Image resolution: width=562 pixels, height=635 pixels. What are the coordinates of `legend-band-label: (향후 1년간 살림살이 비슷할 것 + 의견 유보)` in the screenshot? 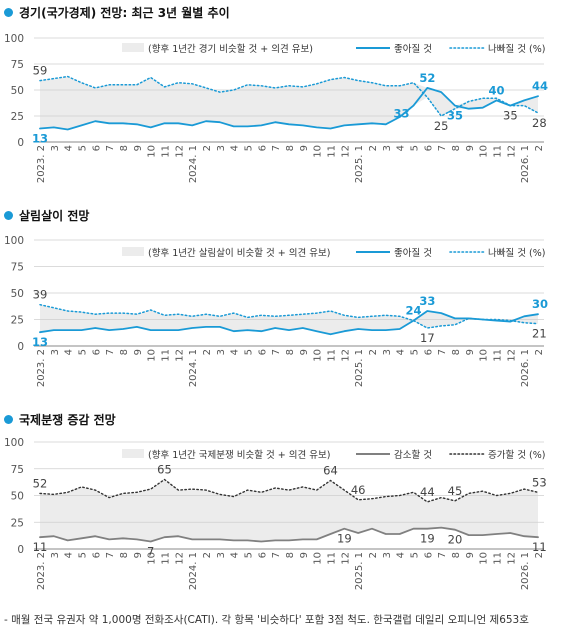 It's located at (239, 253).